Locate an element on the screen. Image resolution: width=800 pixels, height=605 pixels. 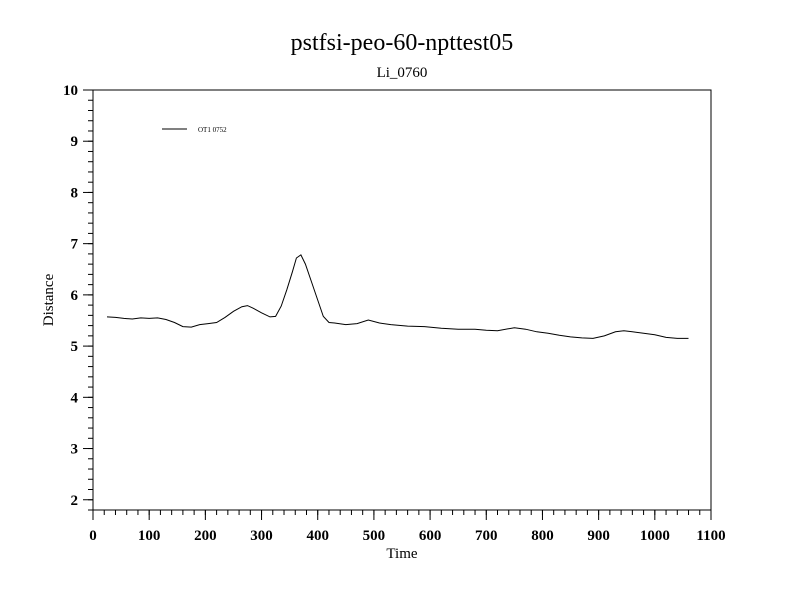
x-tick-label: 600 is located at coordinates (430, 536).